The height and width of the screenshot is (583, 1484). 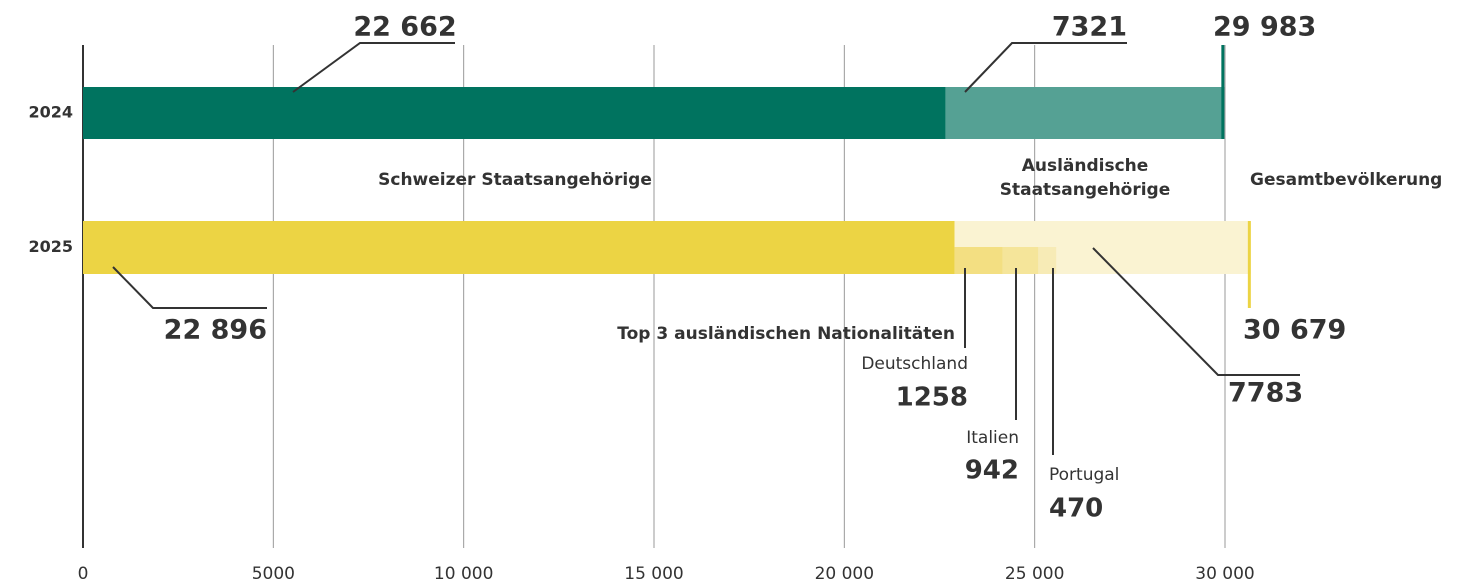 I want to click on x-tick-label: 20 000, so click(x=844, y=573).